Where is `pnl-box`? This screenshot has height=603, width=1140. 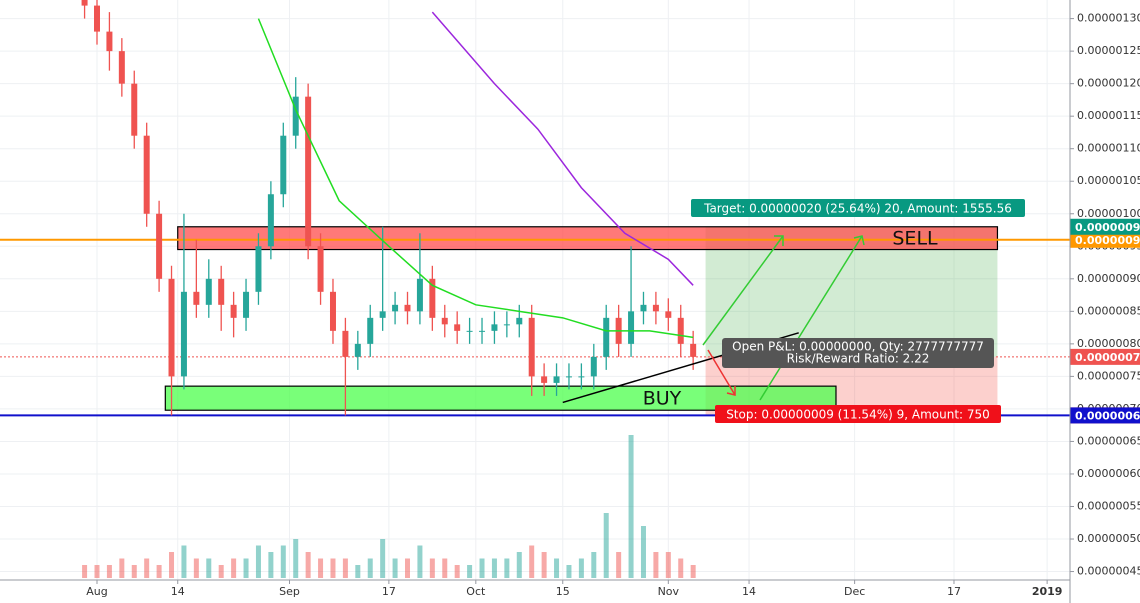 pnl-box is located at coordinates (858, 353).